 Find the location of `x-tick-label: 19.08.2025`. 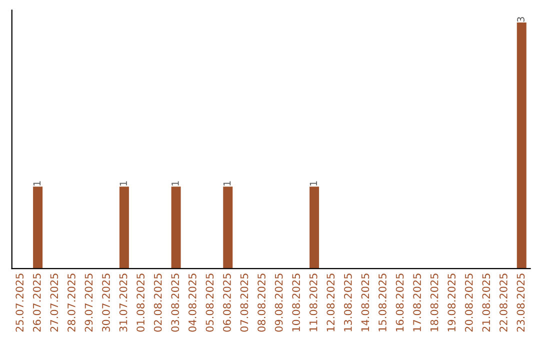

x-tick-label: 19.08.2025 is located at coordinates (452, 303).